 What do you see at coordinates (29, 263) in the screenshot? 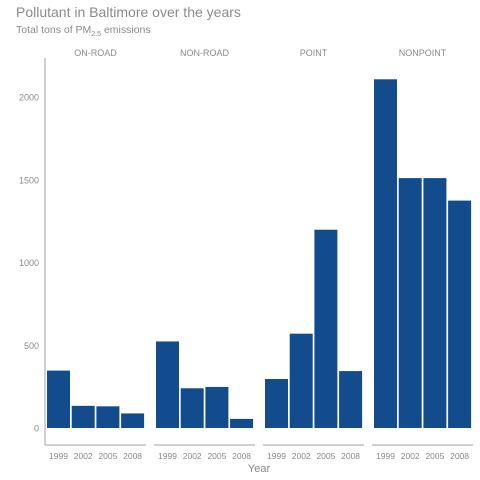
I see `y-tick-label: 1000` at bounding box center [29, 263].